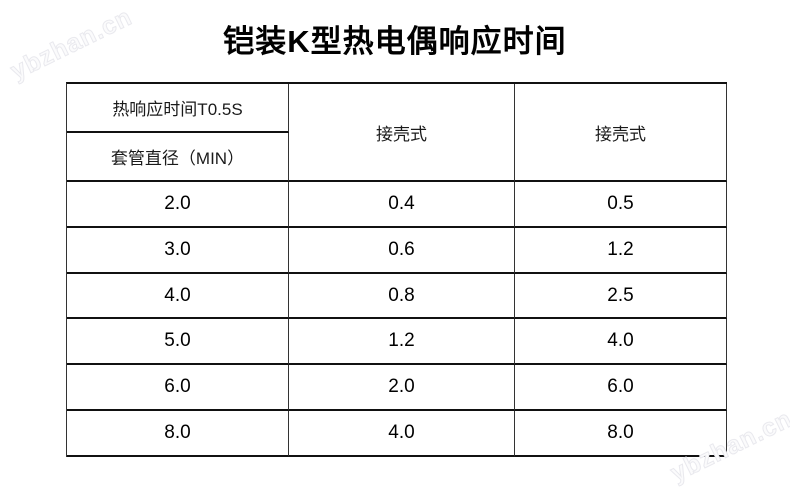 The image size is (790, 493). What do you see at coordinates (178, 205) in the screenshot?
I see `table-cell-r1c1: 2.0` at bounding box center [178, 205].